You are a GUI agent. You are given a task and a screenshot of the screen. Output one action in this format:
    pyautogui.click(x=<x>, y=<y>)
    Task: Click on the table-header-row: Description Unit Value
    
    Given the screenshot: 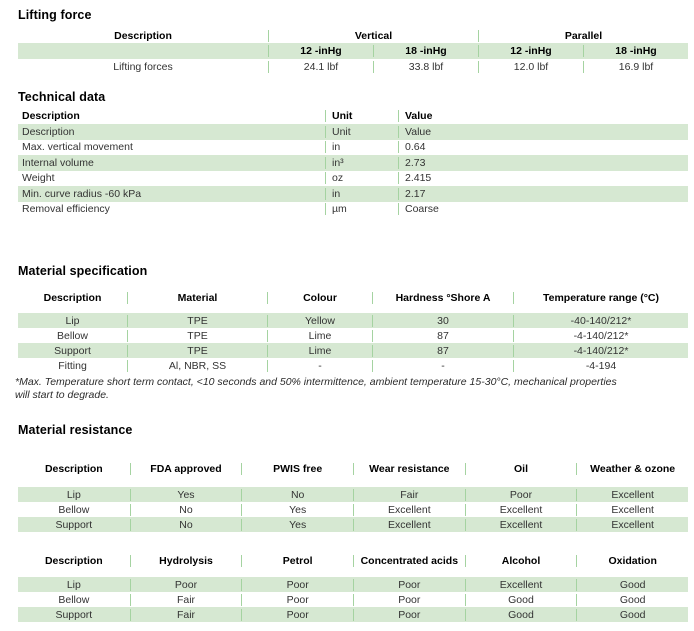 What is the action you would take?
    pyautogui.click(x=353, y=116)
    